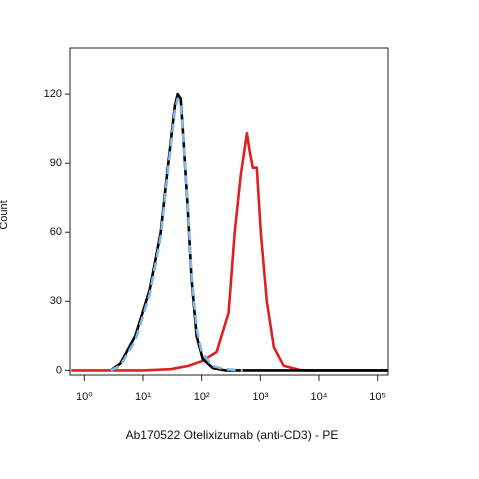 This screenshot has height=479, width=479. What do you see at coordinates (59, 370) in the screenshot?
I see `y-tick-label: 0` at bounding box center [59, 370].